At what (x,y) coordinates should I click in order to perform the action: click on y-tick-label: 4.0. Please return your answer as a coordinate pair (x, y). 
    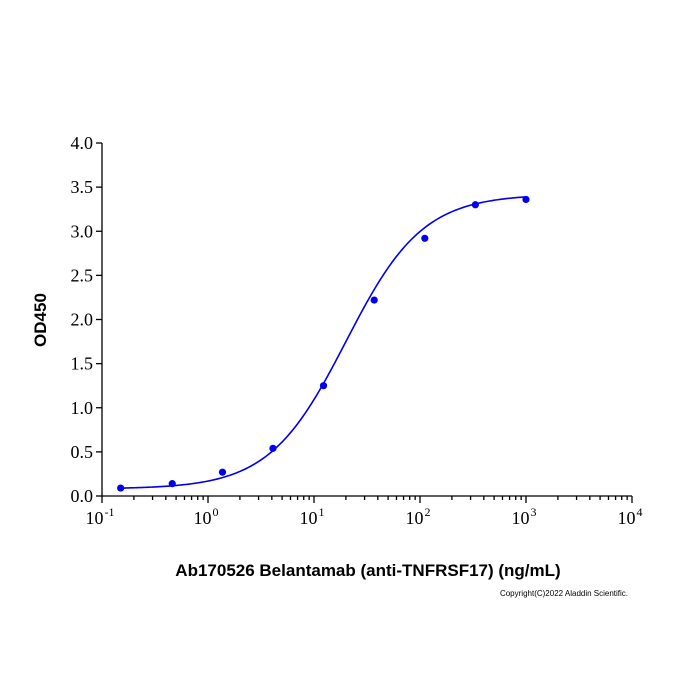
    Looking at the image, I should click on (82, 143).